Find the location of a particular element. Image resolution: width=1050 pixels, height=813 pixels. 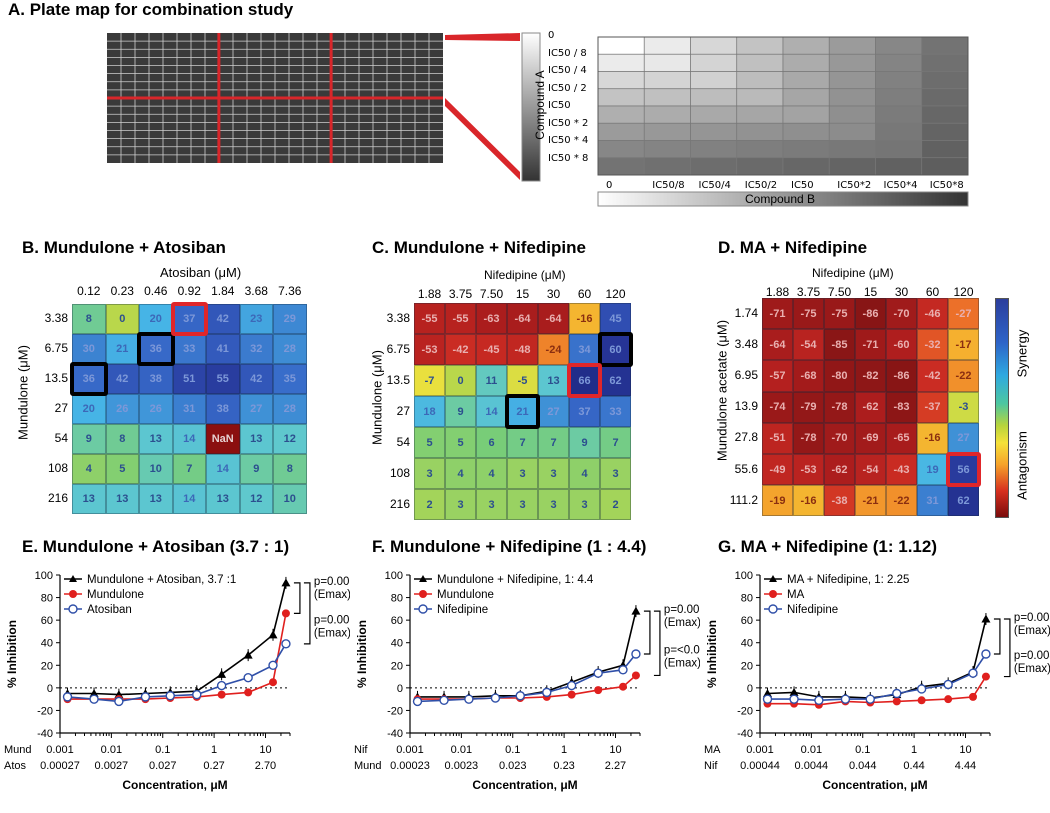

heatmap-cell: 31 is located at coordinates (932, 501).